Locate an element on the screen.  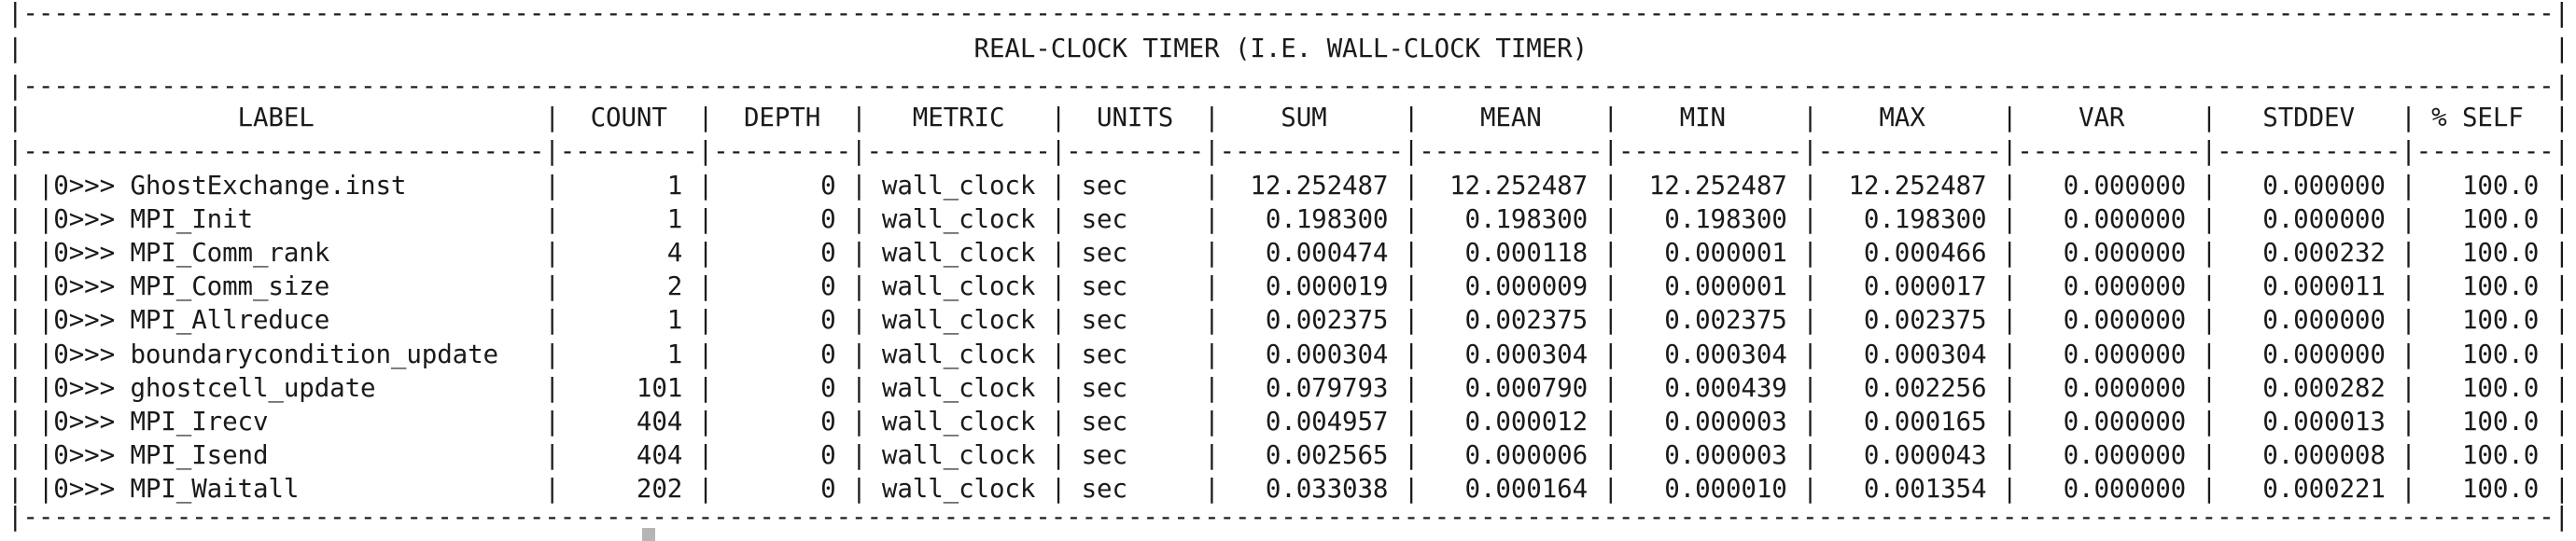
column-header-min: MIN is located at coordinates (1710, 117).